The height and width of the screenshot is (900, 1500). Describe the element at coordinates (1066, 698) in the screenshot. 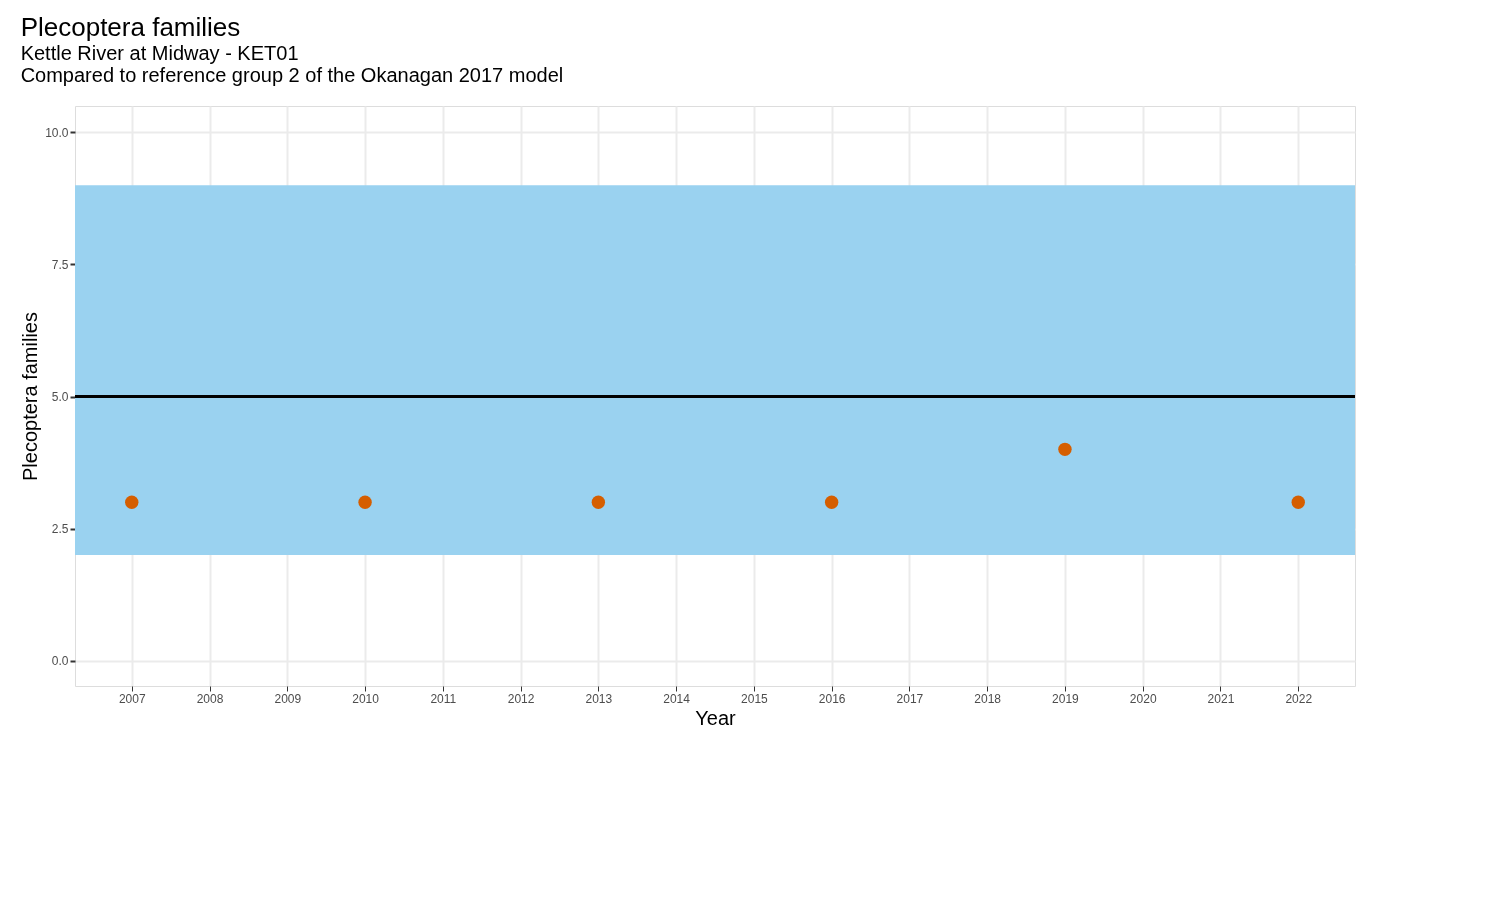

I see `x-tick-label: 2019` at that location.